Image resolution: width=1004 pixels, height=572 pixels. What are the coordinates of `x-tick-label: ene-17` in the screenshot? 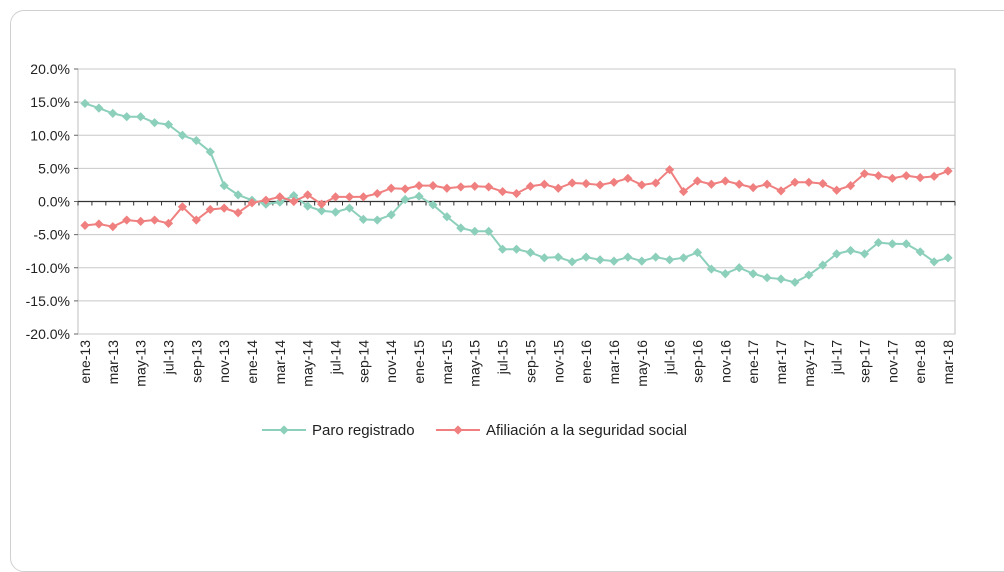 It's located at (753, 362).